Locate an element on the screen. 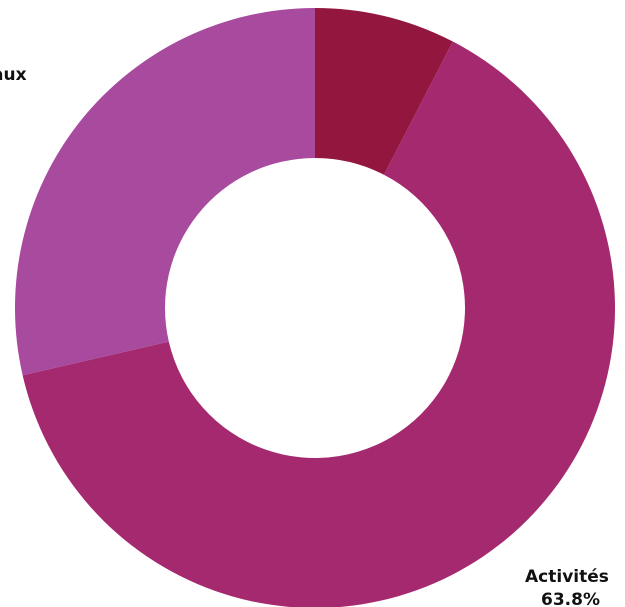 This screenshot has width=625, height=607. slice-label-left-name: aux is located at coordinates (13, 75).